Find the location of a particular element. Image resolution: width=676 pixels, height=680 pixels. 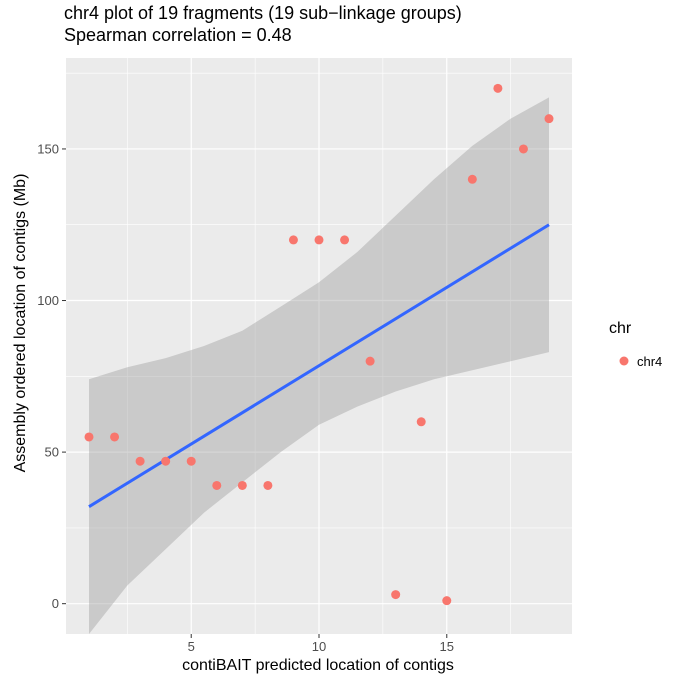

y-tick-label: 150 is located at coordinates (48, 148).